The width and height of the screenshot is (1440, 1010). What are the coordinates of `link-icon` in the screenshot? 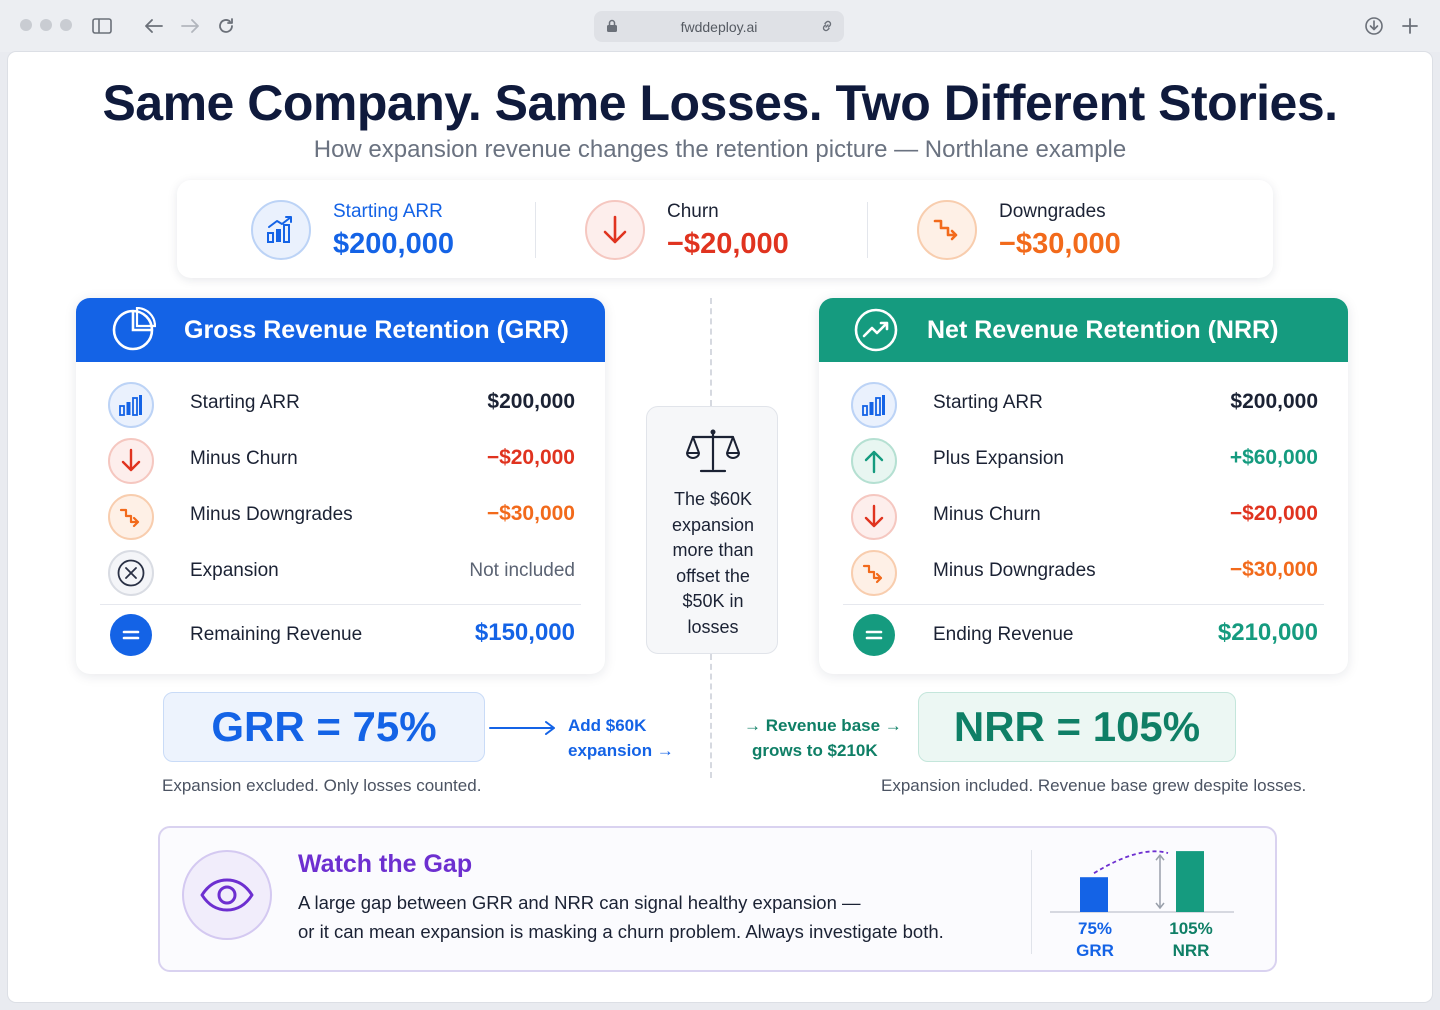 It's located at (827, 27).